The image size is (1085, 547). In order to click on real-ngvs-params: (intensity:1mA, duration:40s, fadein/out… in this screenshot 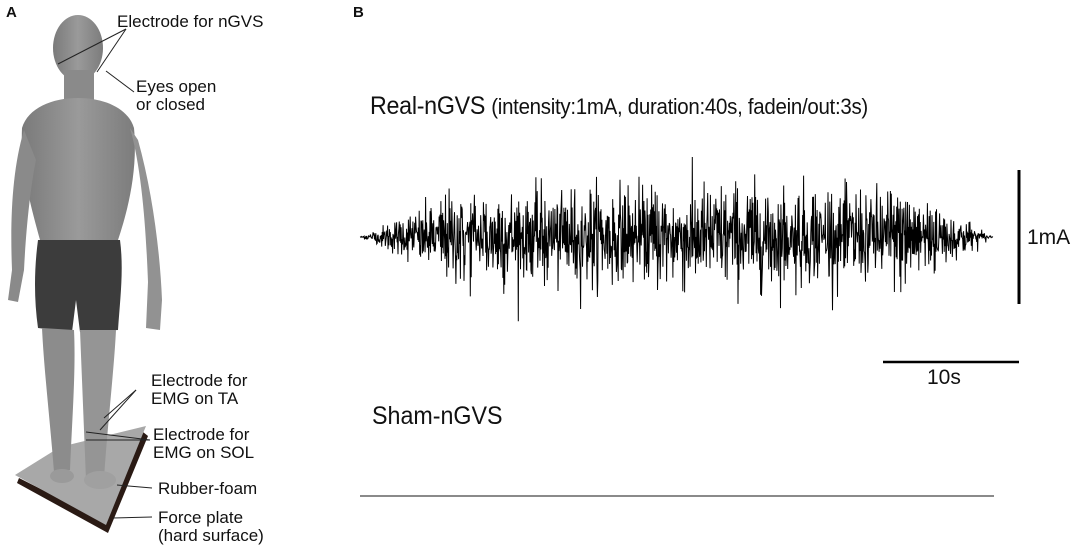, I will do `click(679, 106)`.